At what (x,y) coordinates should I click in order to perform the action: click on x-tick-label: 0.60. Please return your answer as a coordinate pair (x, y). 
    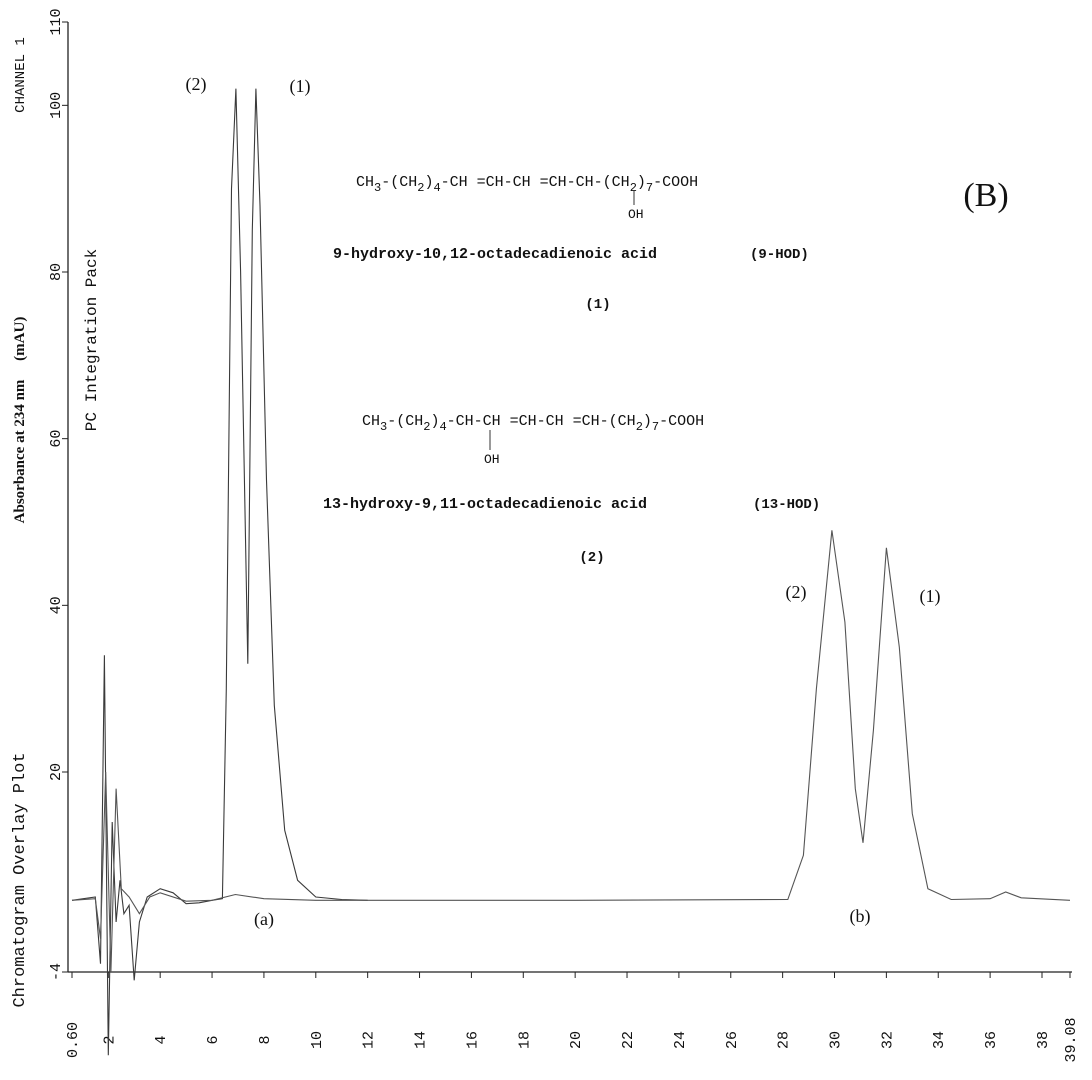
    Looking at the image, I should click on (73, 1040).